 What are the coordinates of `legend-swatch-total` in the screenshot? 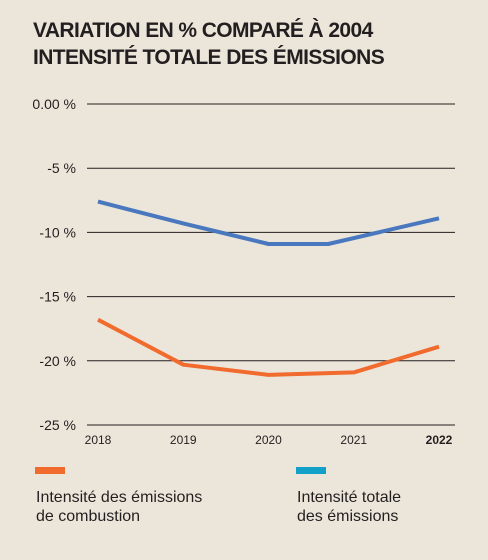 It's located at (311, 470).